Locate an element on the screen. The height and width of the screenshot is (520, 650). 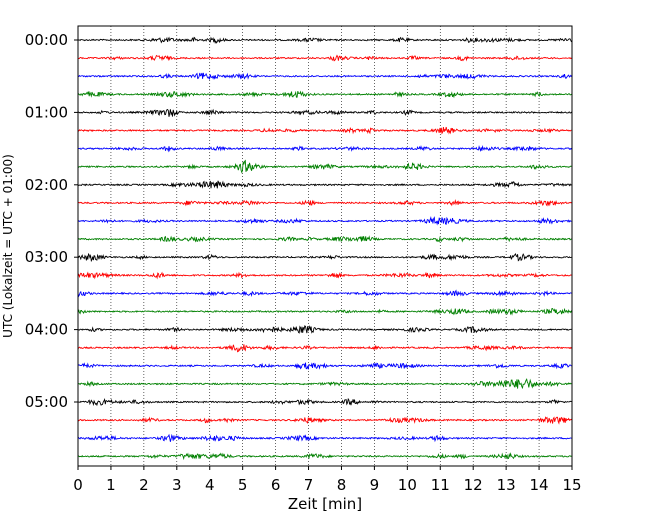
x-tick-label-14: 14 is located at coordinates (539, 485).